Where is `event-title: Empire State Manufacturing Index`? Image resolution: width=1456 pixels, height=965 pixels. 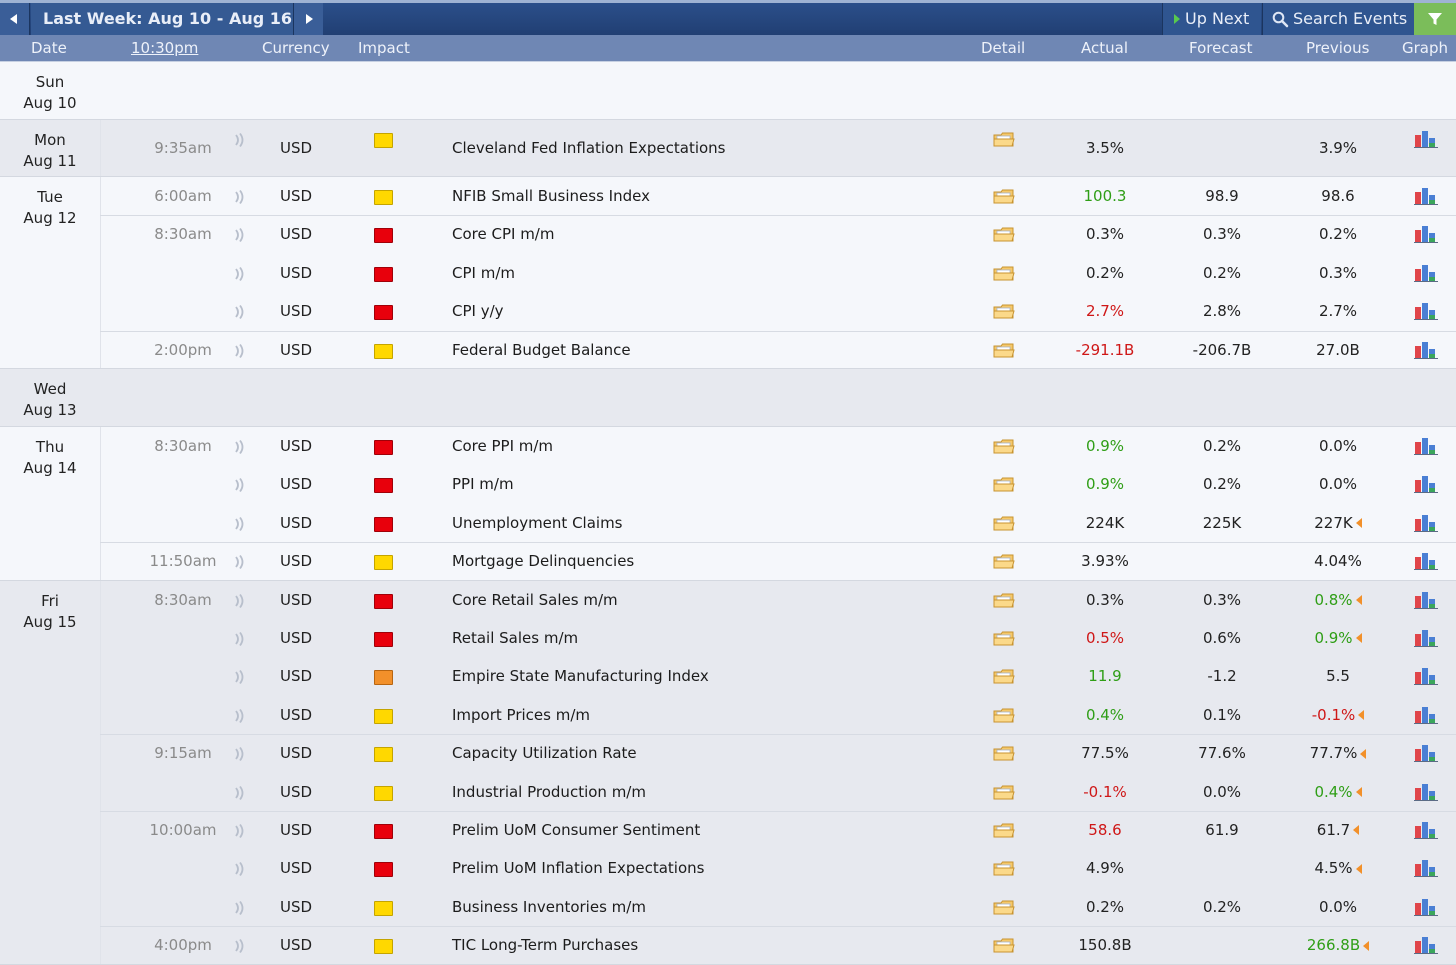
event-title: Empire State Manufacturing Index is located at coordinates (580, 676).